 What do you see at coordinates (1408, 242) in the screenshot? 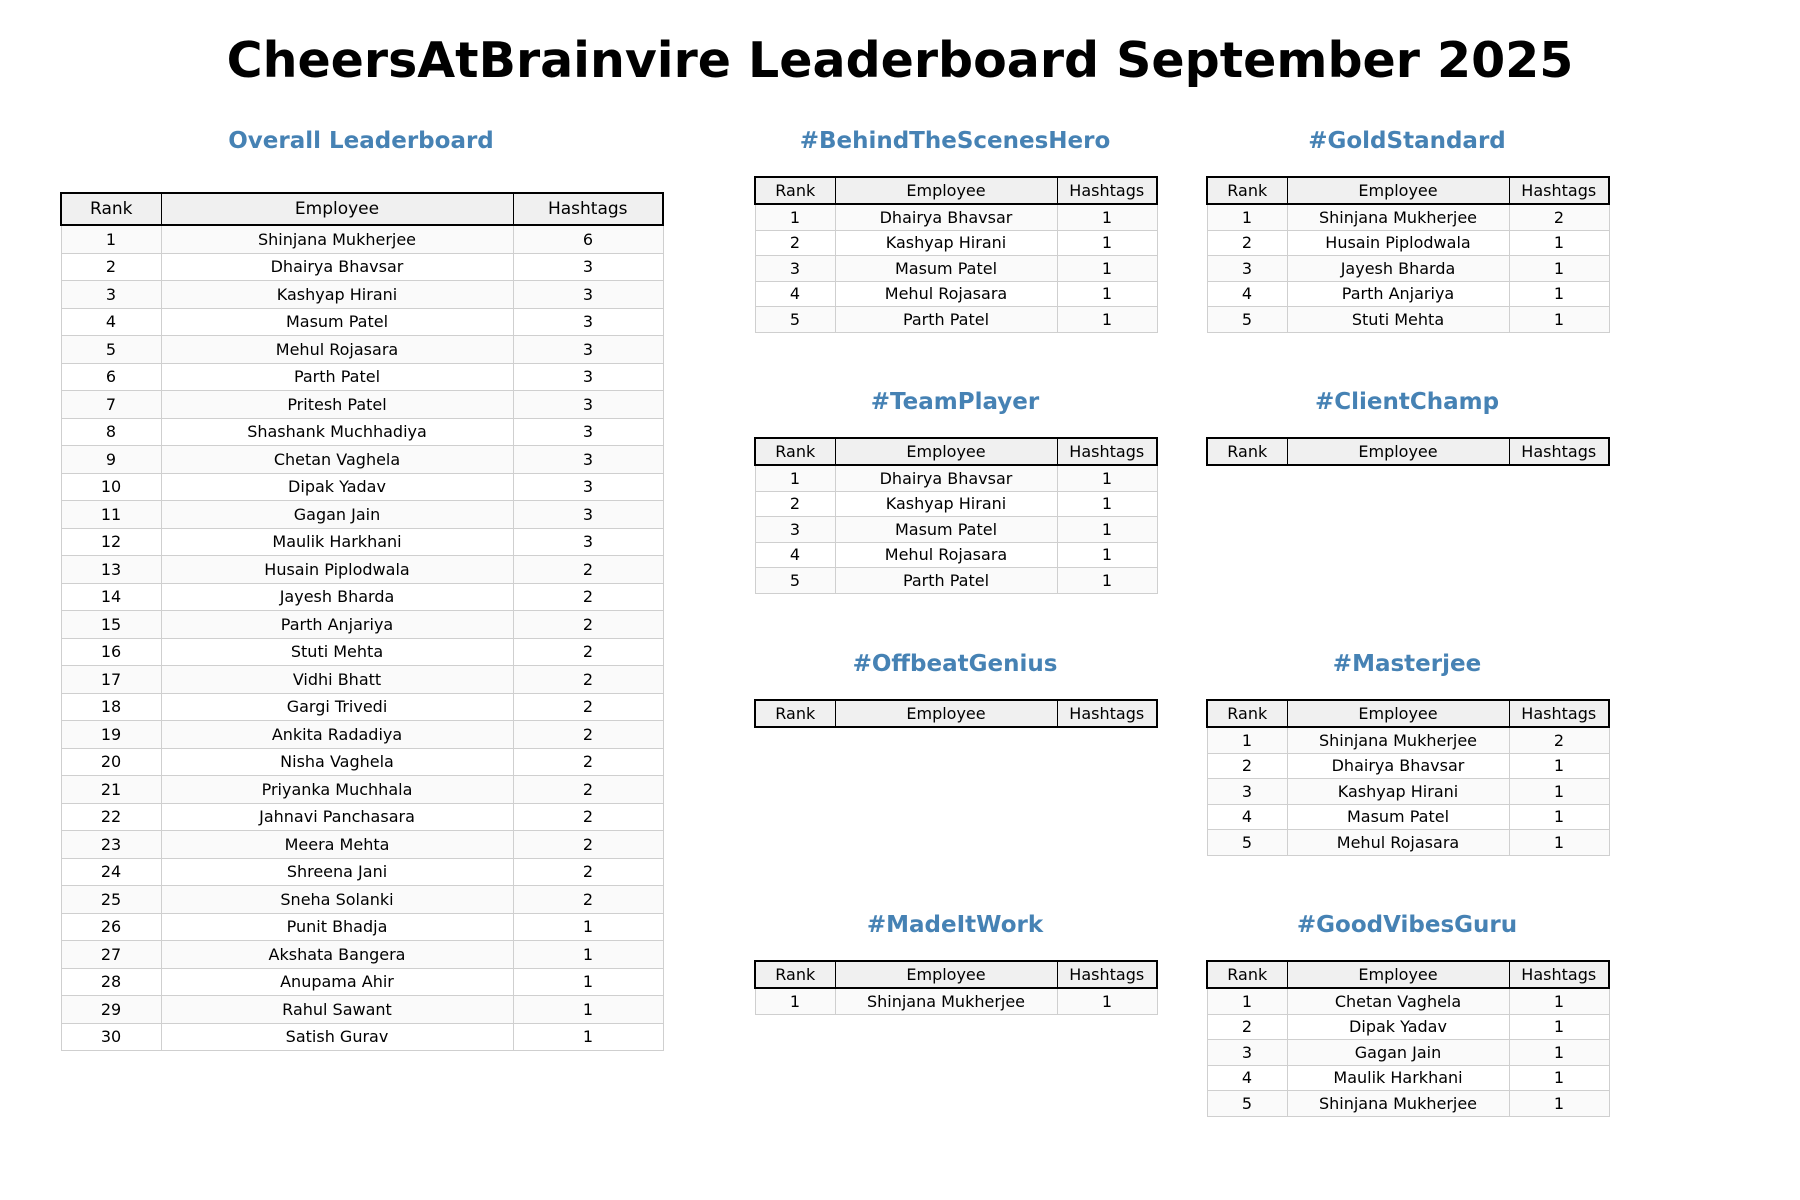
I see `table-row: 2 Husain Piplodwala 1` at bounding box center [1408, 242].